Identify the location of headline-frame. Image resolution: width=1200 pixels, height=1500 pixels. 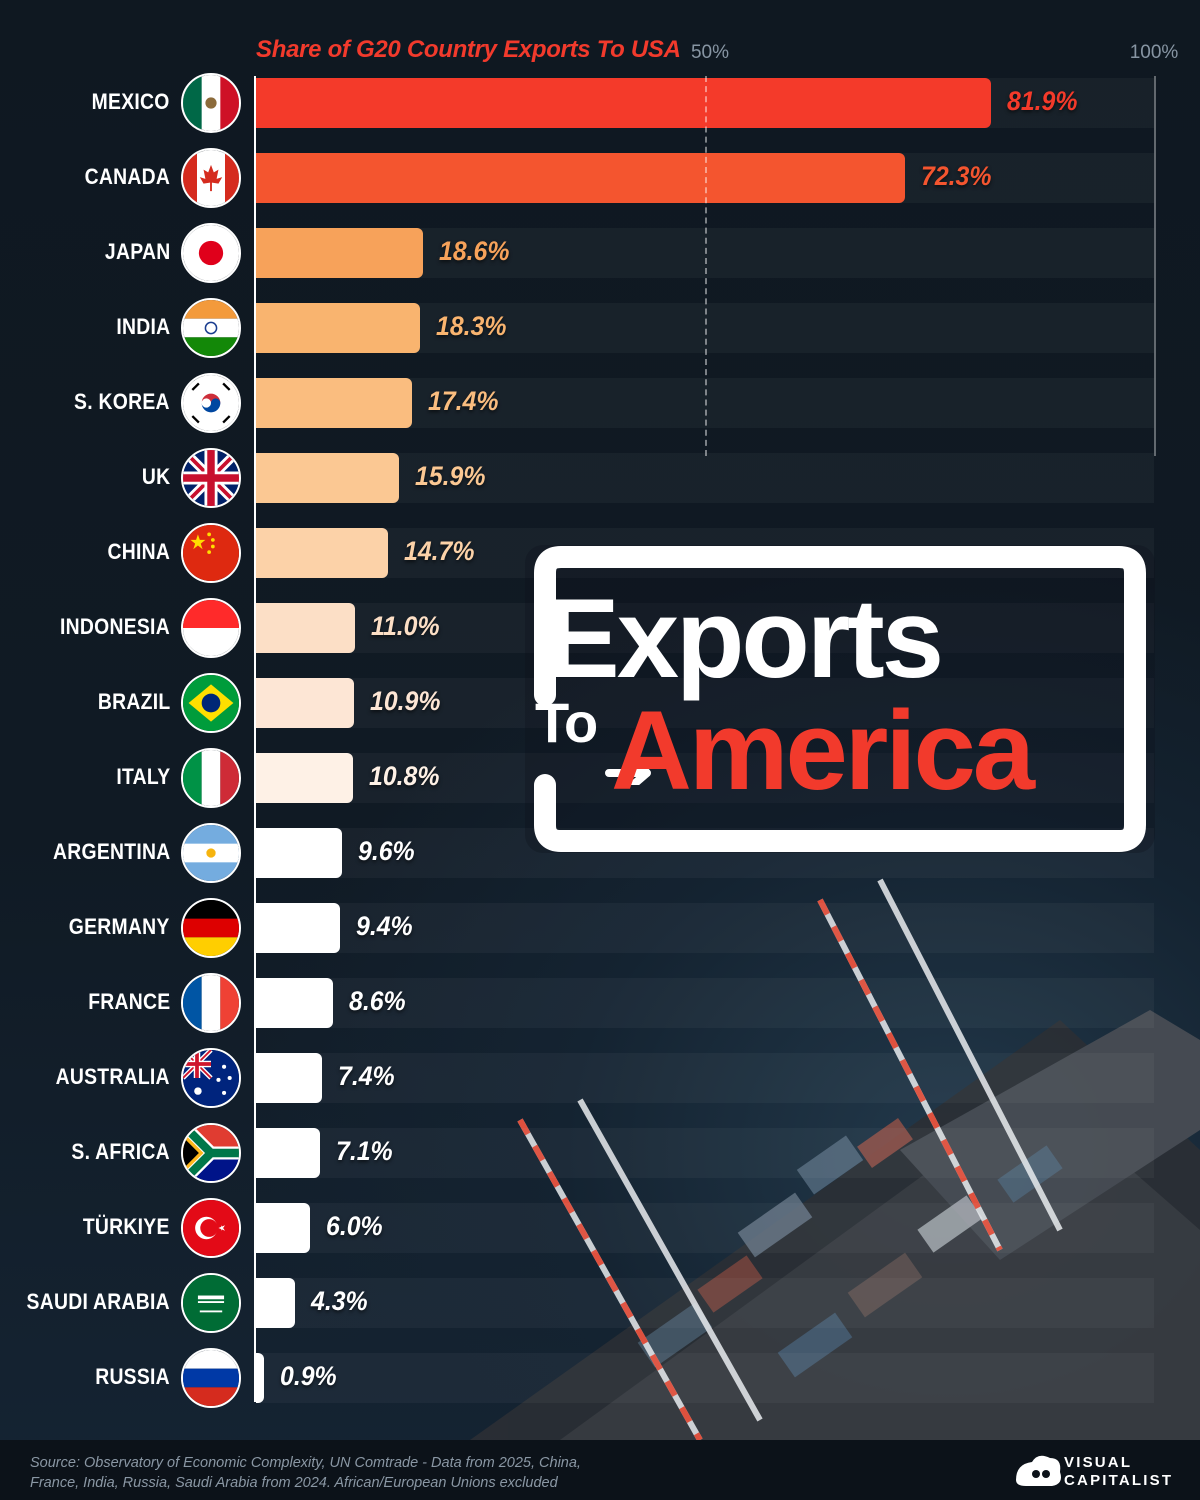
(840, 699).